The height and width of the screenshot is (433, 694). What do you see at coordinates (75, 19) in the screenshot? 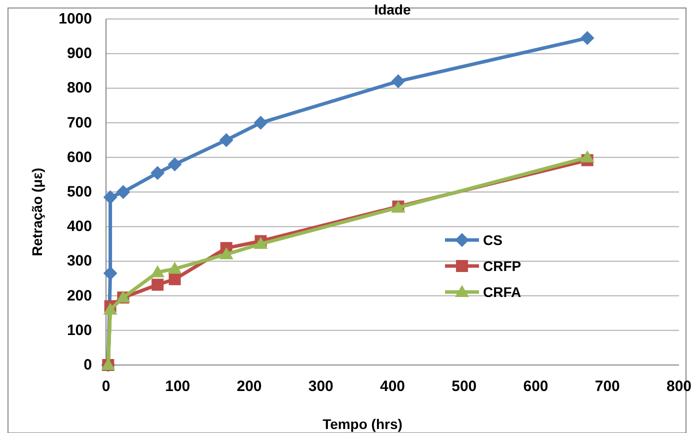
I see `y-tick-label: 1000` at bounding box center [75, 19].